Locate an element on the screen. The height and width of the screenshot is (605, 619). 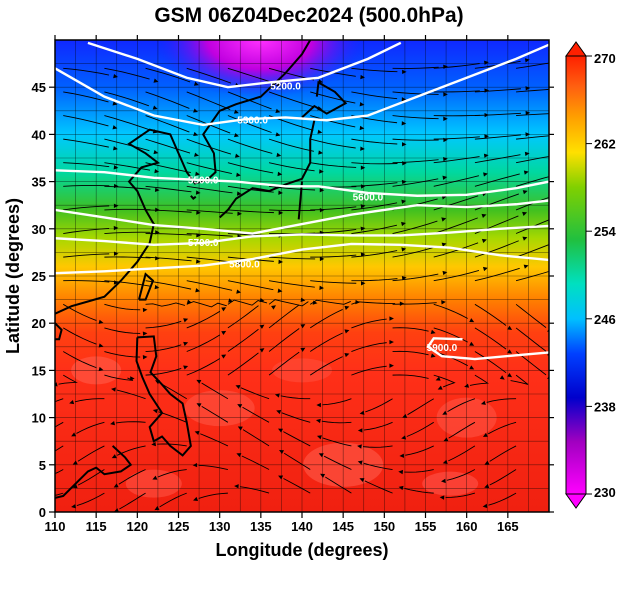
warm-patch is located at coordinates (450, 483).